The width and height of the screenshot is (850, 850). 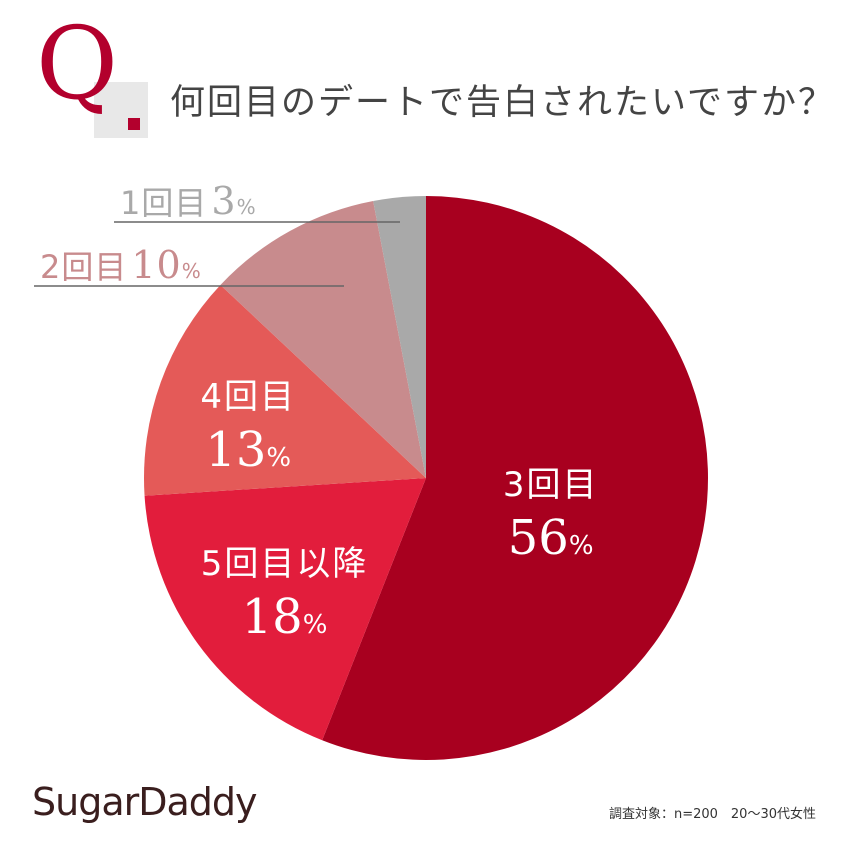 What do you see at coordinates (712, 814) in the screenshot?
I see `survey-footnote: 調査対象：n=200 20～30代女性` at bounding box center [712, 814].